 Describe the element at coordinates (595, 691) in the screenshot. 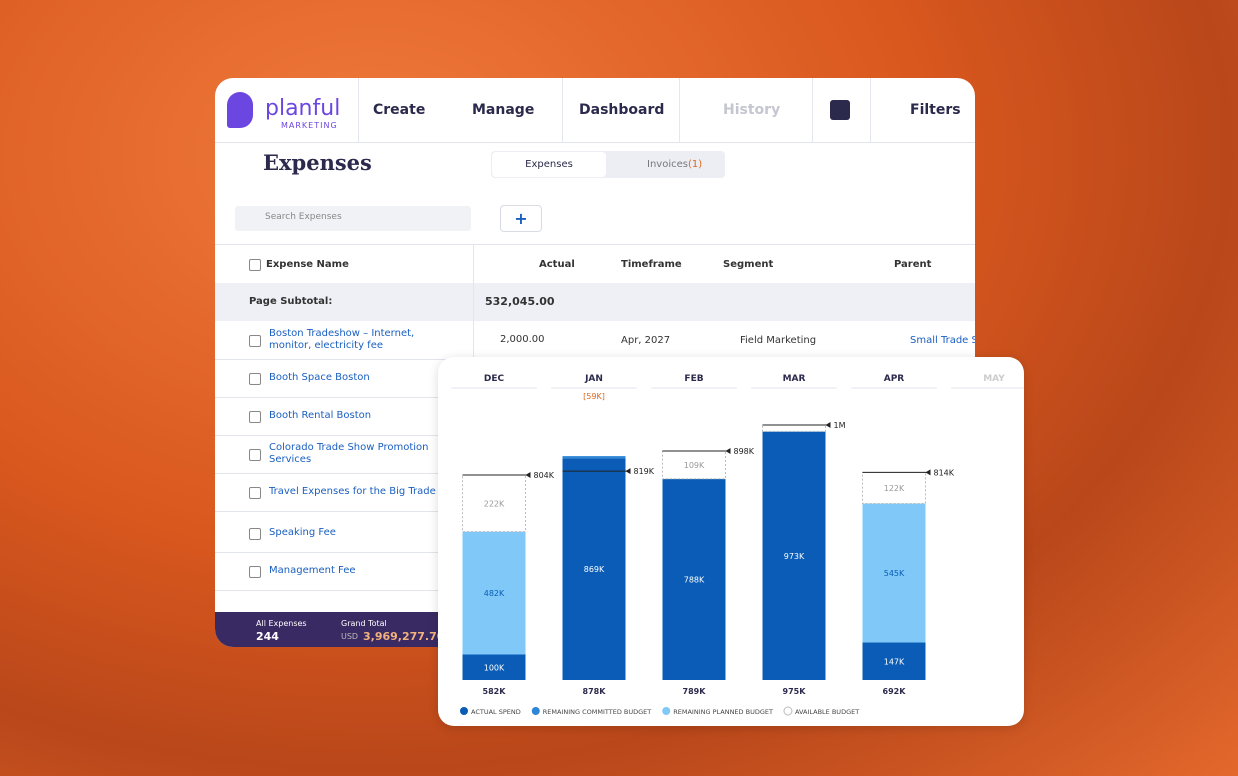

I see `total-label: 878K` at that location.